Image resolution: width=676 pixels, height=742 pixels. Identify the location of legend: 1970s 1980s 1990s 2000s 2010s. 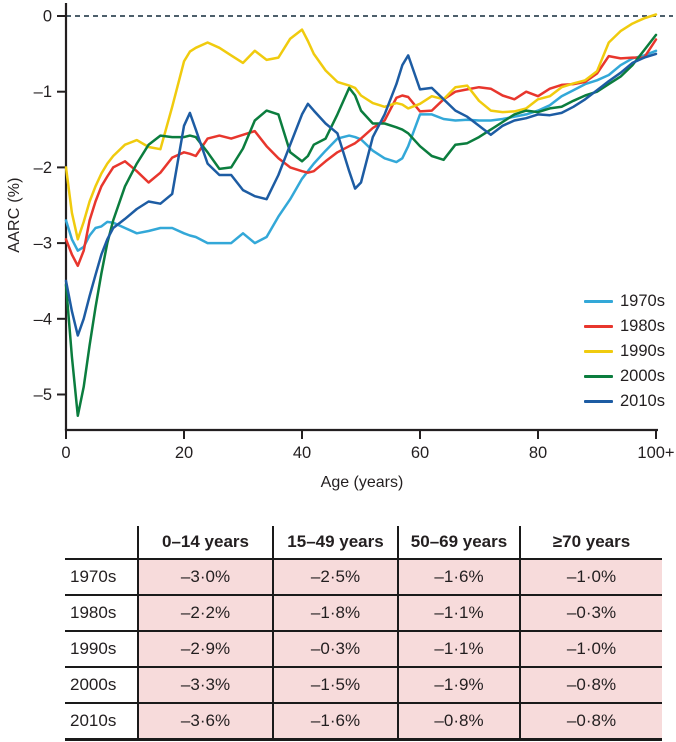
(624, 351).